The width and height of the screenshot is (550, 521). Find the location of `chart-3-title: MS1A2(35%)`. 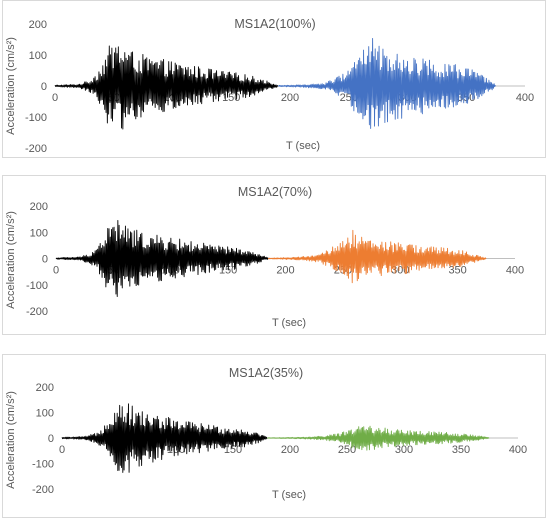

chart-3-title: MS1A2(35%) is located at coordinates (266, 373).